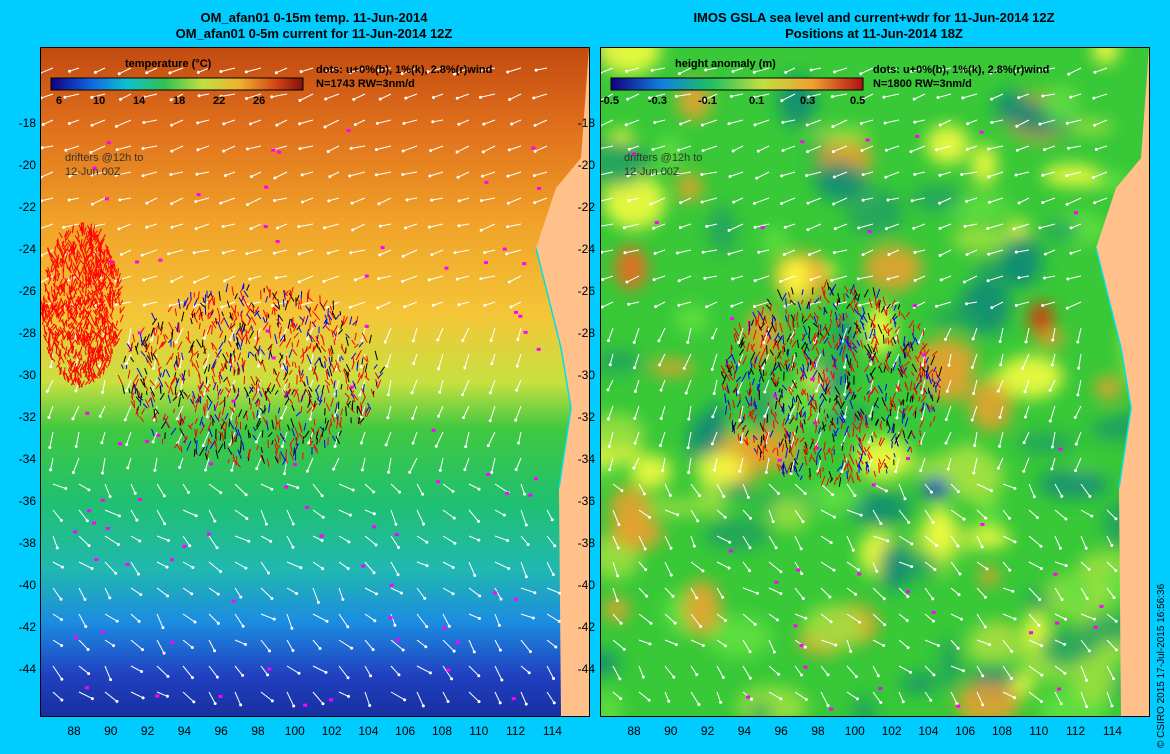 The height and width of the screenshot is (754, 1170). I want to click on y-tick-label: -22, so click(27, 207).